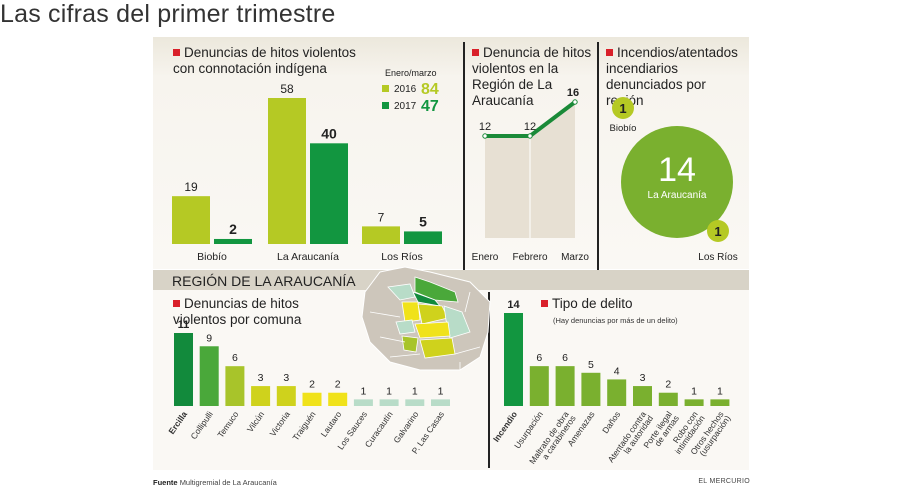 This screenshot has width=900, height=500. What do you see at coordinates (436, 289) in the screenshot?
I see `map-region-collipulli` at bounding box center [436, 289].